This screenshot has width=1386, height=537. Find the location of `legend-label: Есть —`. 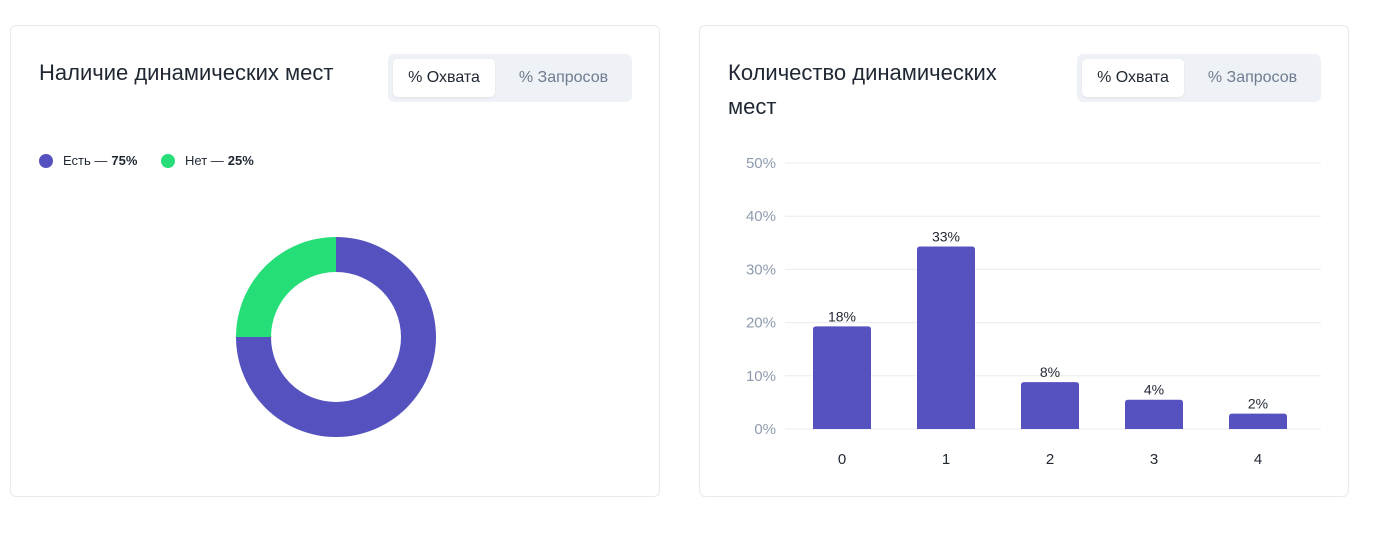

legend-label: Есть — is located at coordinates (85, 160).